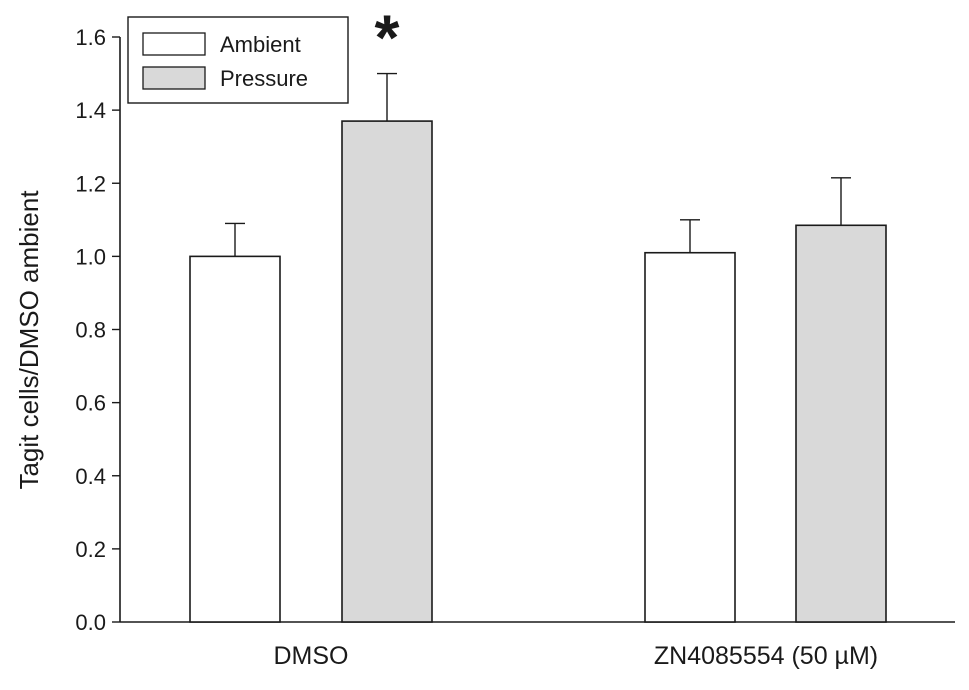 This screenshot has width=969, height=690. I want to click on y-axis-title: Tagit cells/DMSO ambient, so click(29, 340).